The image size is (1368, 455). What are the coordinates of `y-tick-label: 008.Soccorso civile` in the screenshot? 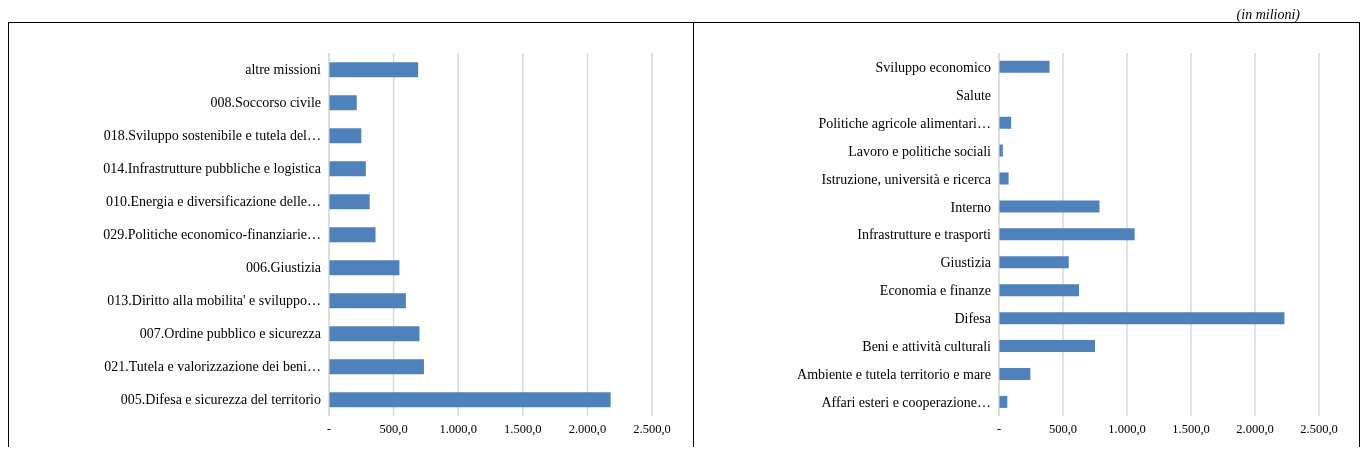 It's located at (265, 103).